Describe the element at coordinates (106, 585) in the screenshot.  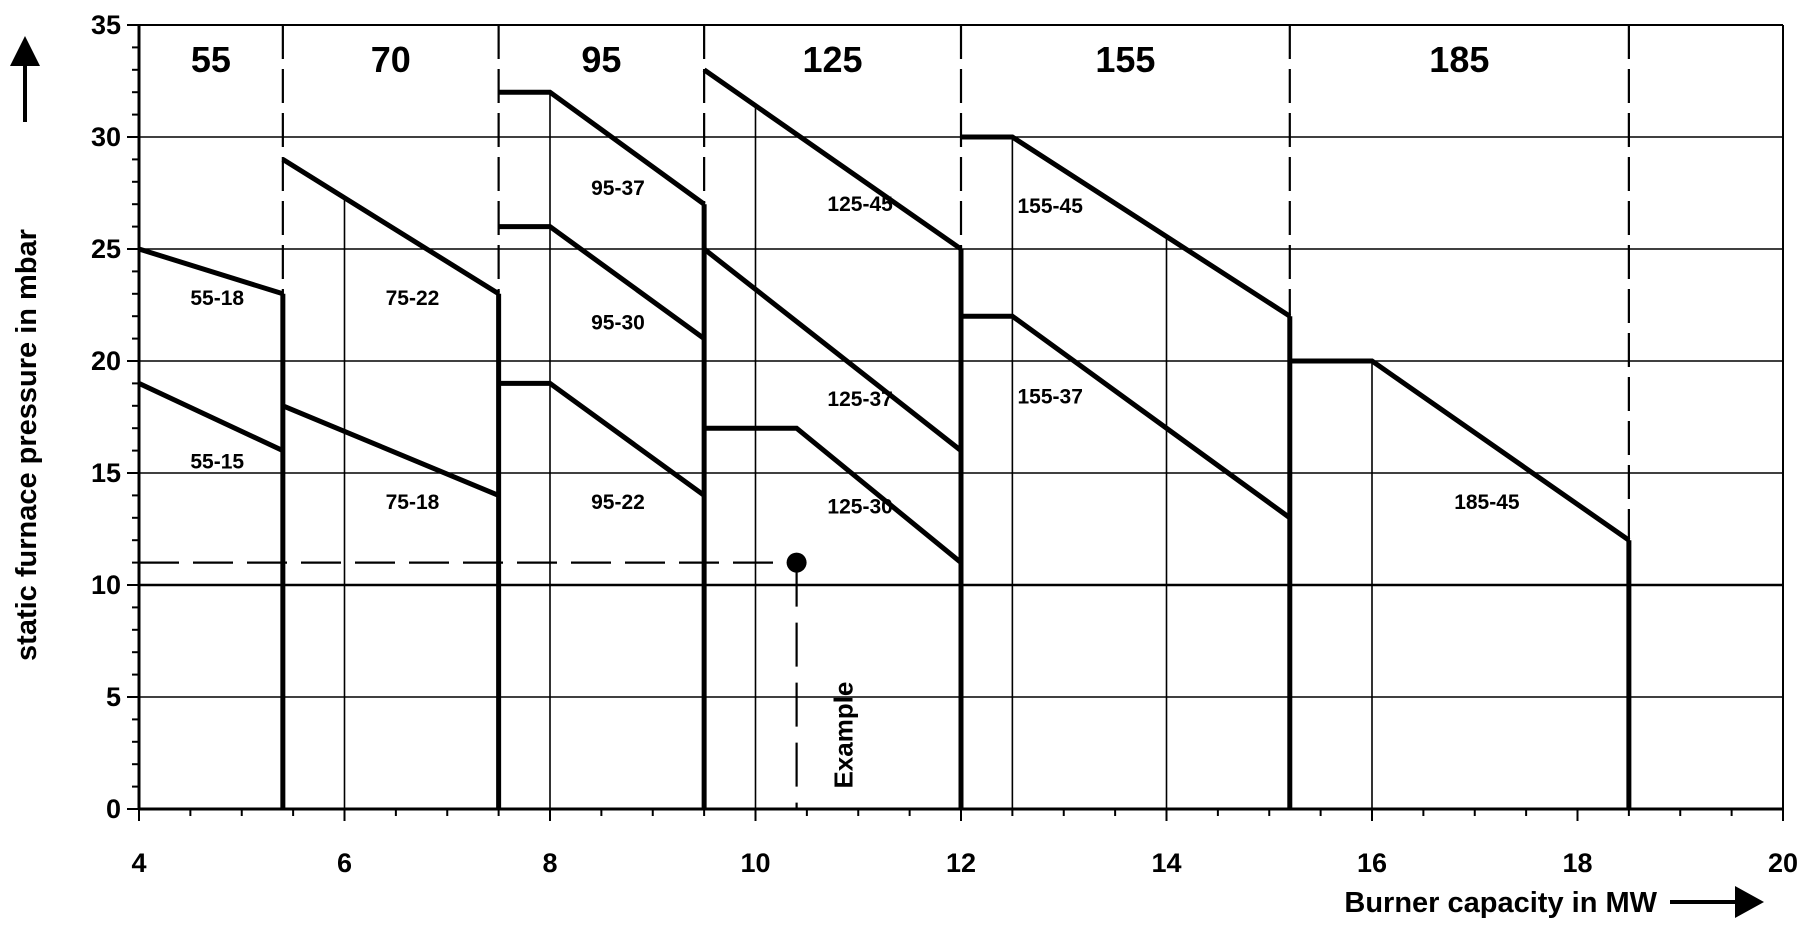
I see `y-tick-label: 10` at that location.